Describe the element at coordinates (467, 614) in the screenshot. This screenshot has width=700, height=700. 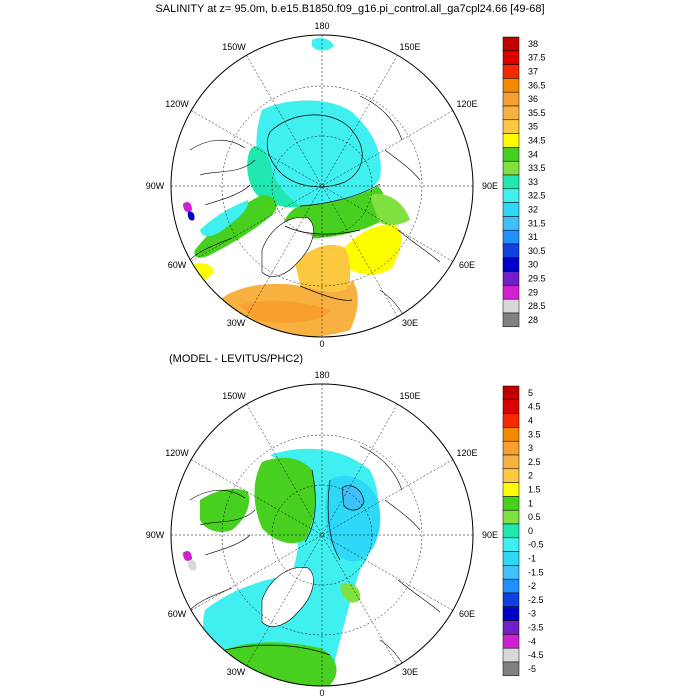
I see `bottom-lon-60e: 60E` at that location.